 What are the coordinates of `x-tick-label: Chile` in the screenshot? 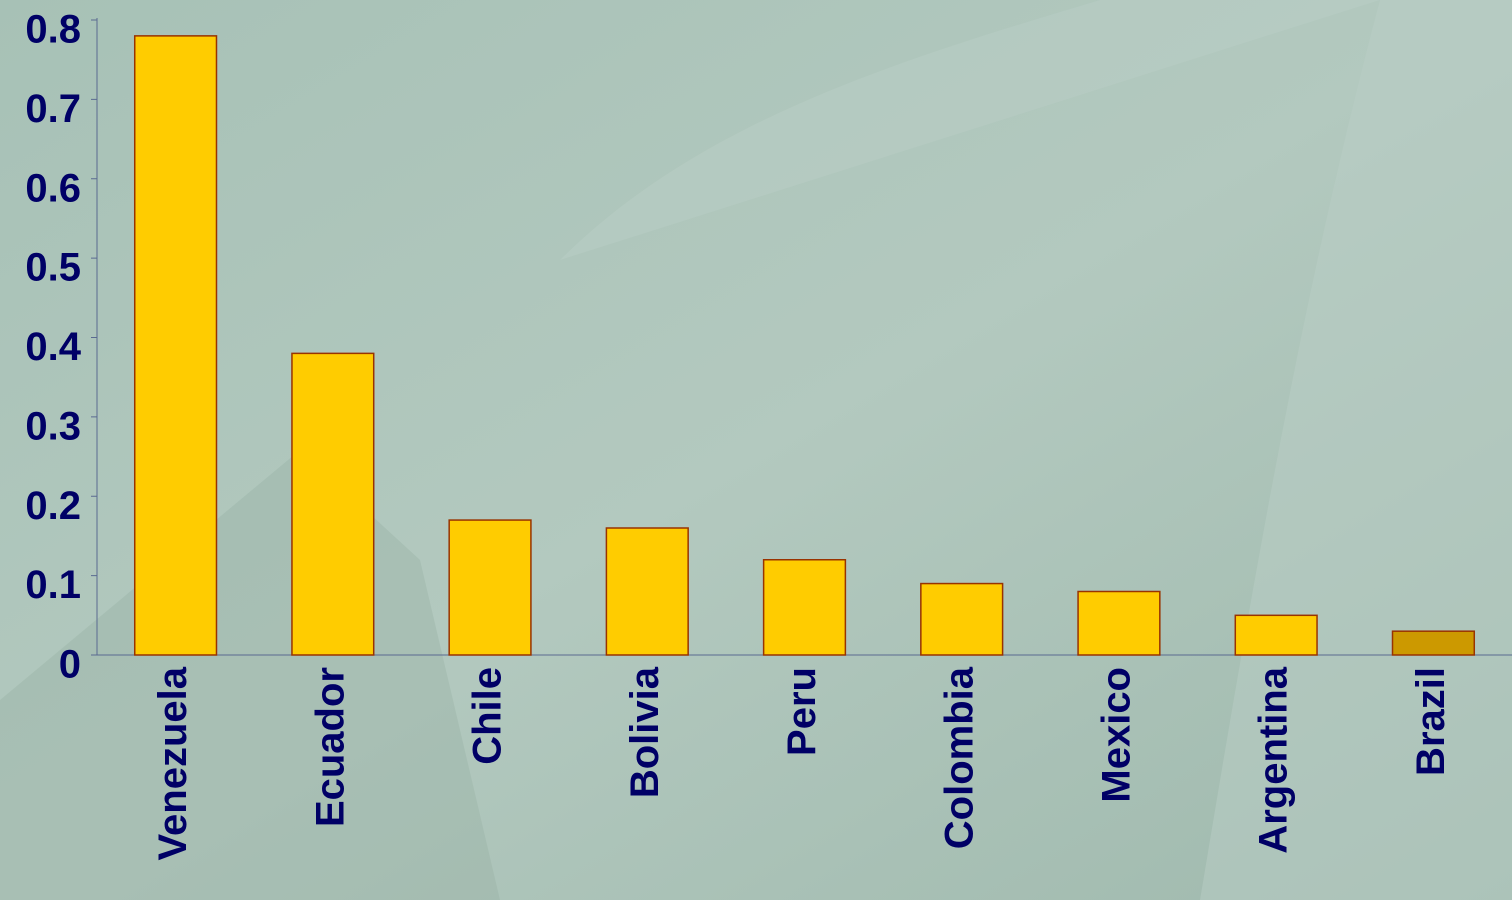 It's located at (488, 716).